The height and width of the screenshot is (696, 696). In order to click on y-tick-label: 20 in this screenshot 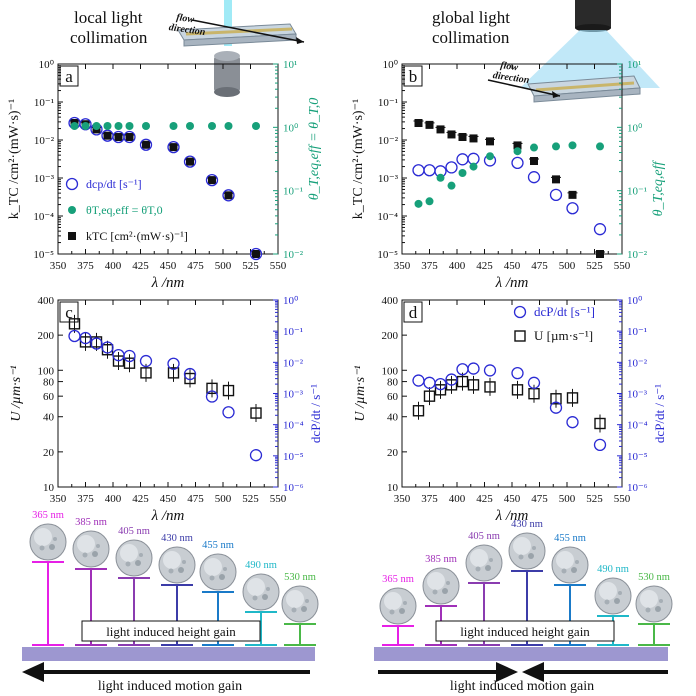, I will do `click(49, 453)`.